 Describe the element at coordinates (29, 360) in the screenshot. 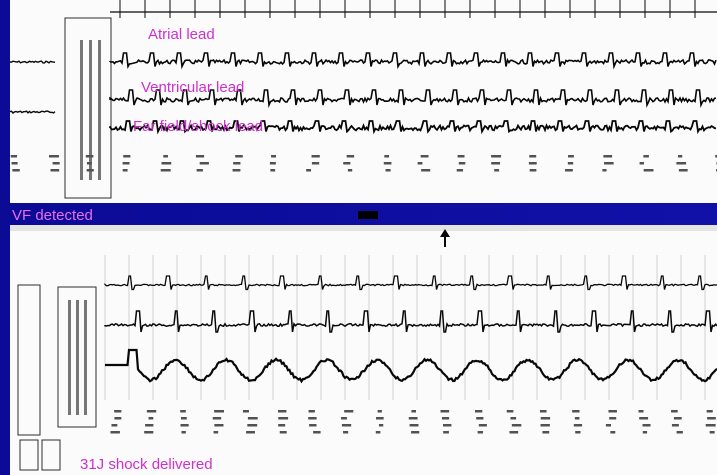

I see `left-scale-box` at that location.